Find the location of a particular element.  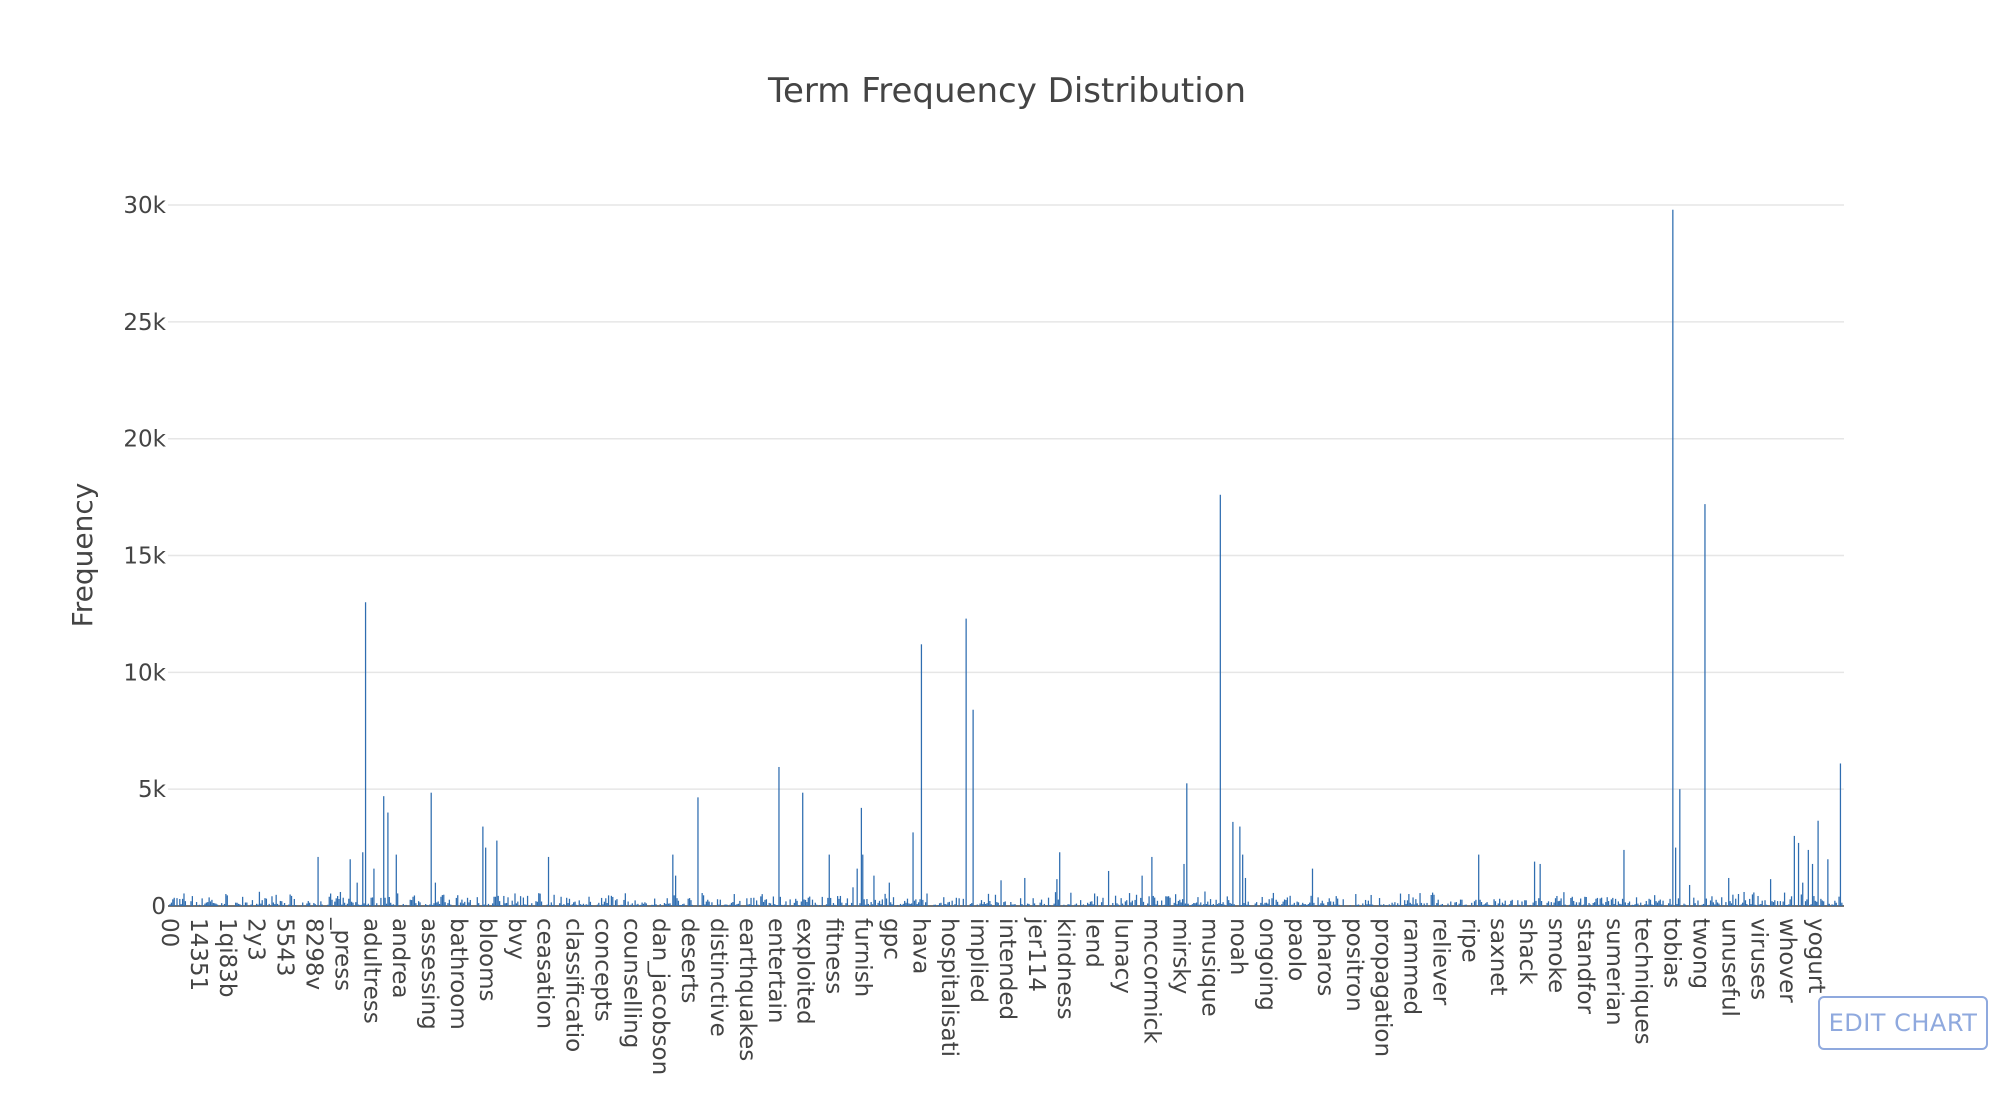

x-tick-label: noah is located at coordinates (1238, 946).